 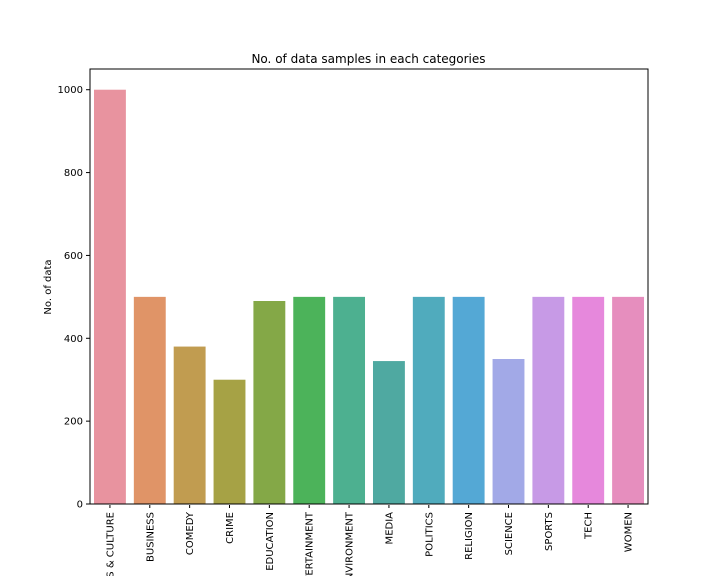 What do you see at coordinates (73, 422) in the screenshot?
I see `y-tick-label: 200` at bounding box center [73, 422].